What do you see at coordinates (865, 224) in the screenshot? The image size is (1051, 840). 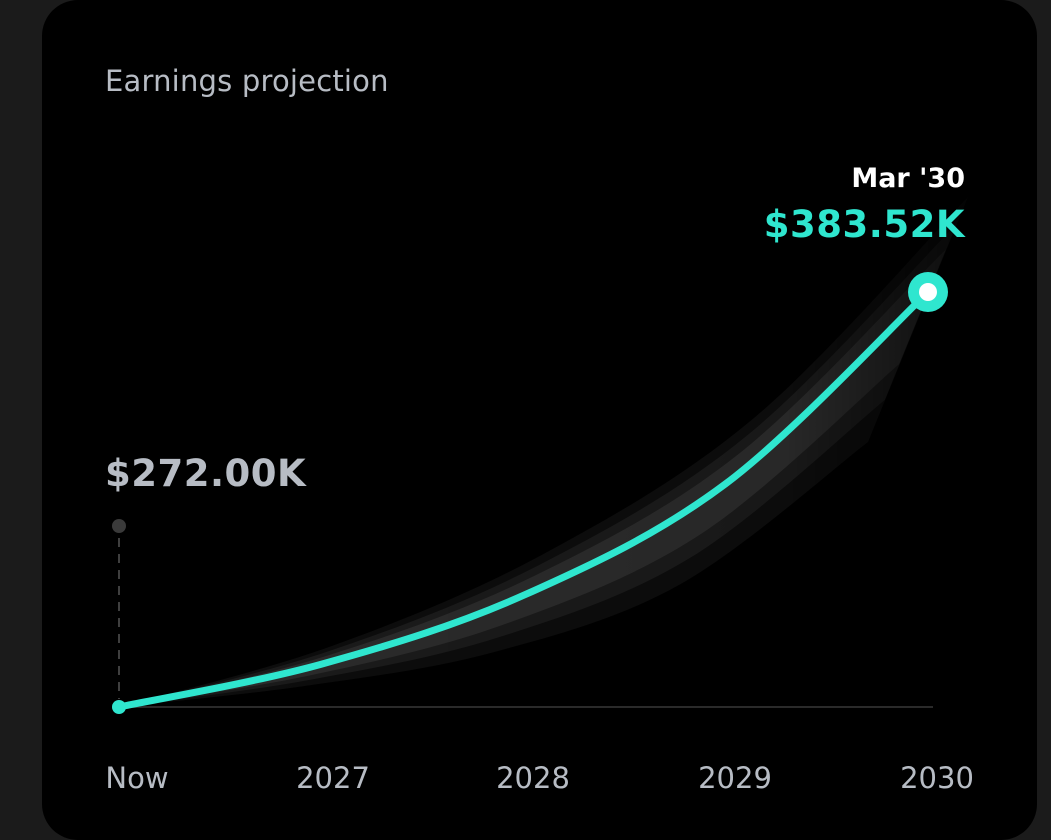 I see `tooltip-value: $383.52K` at bounding box center [865, 224].